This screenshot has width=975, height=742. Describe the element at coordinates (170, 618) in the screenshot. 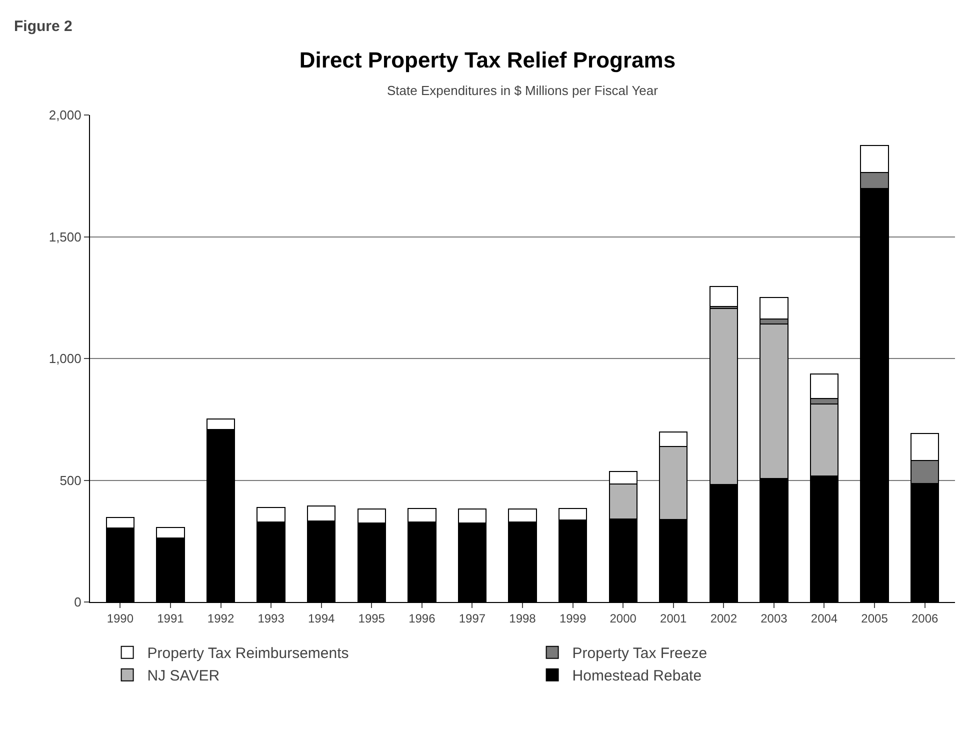

I see `x-tick-label: 1991` at that location.